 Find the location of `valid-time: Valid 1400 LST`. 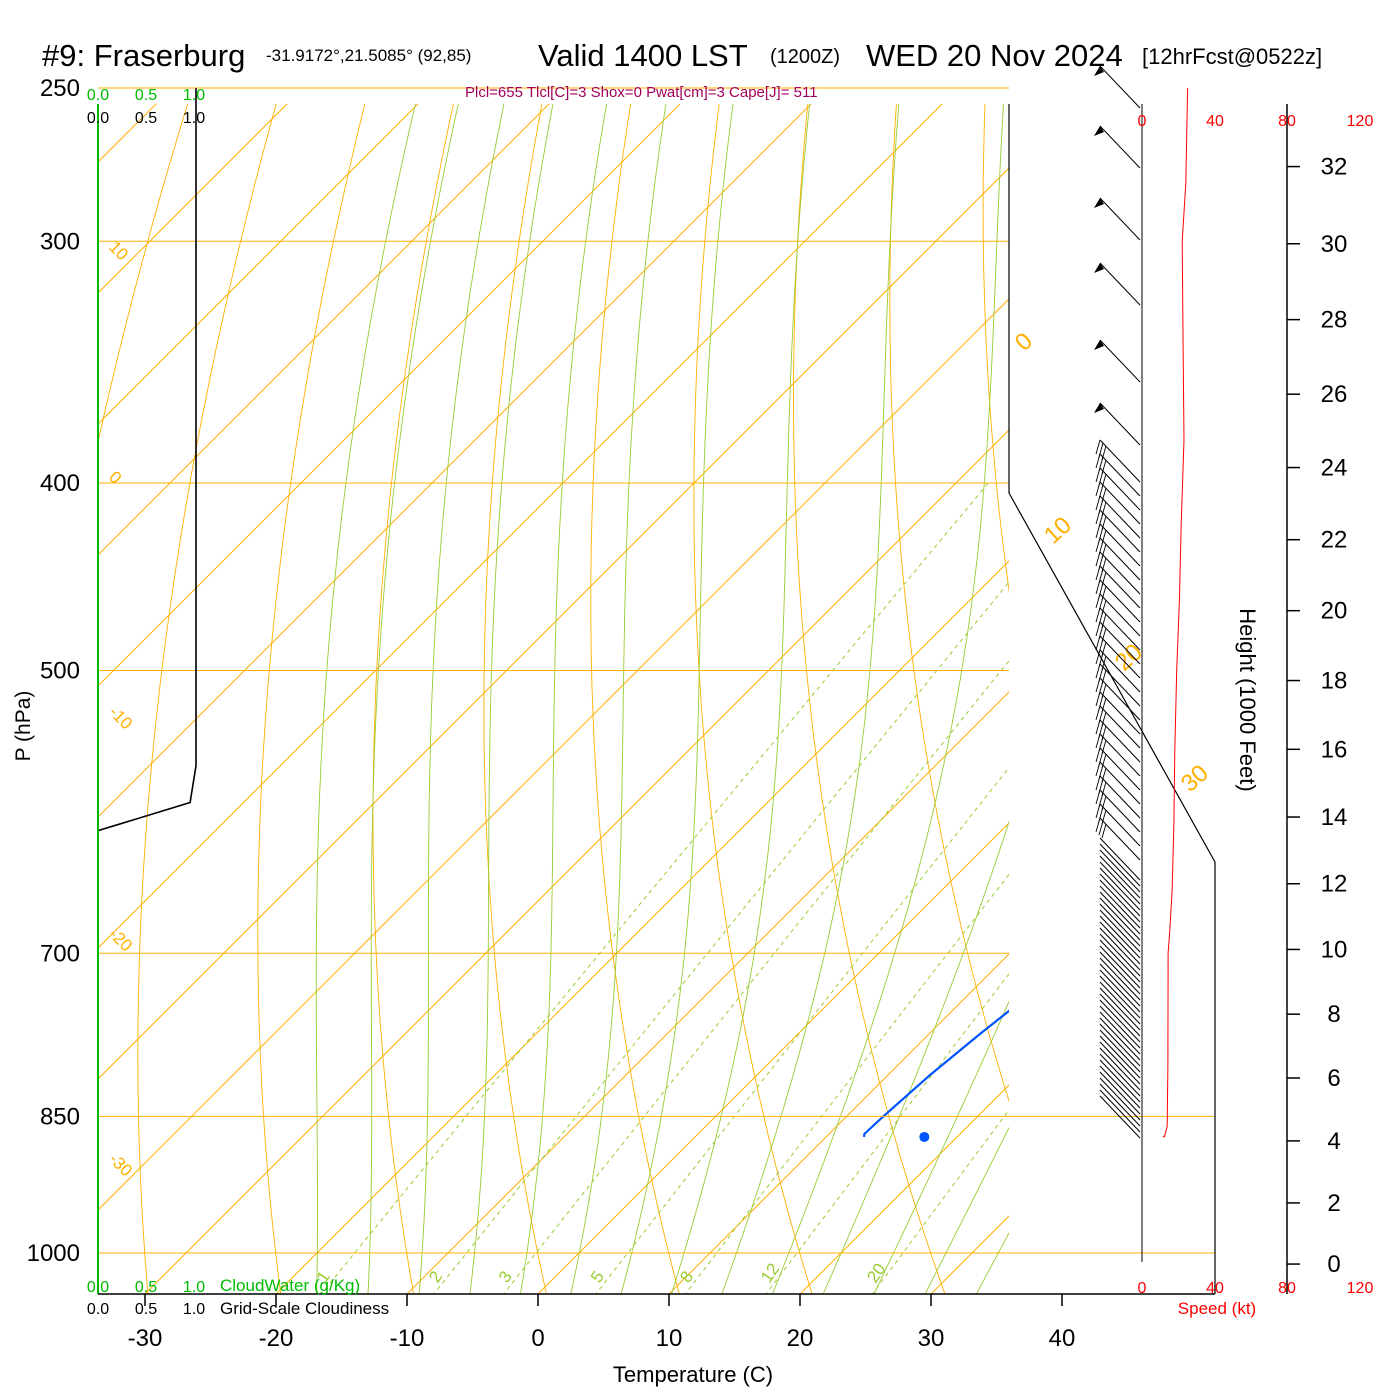

valid-time: Valid 1400 LST is located at coordinates (643, 55).